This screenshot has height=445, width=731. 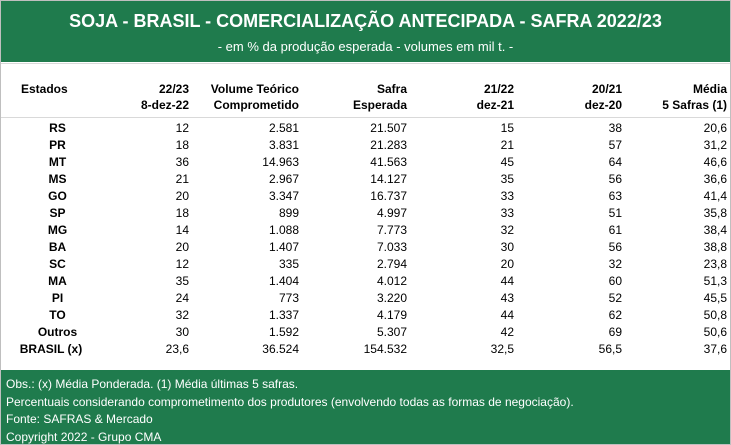 What do you see at coordinates (615, 230) in the screenshot?
I see `cell-20-21: 61` at bounding box center [615, 230].